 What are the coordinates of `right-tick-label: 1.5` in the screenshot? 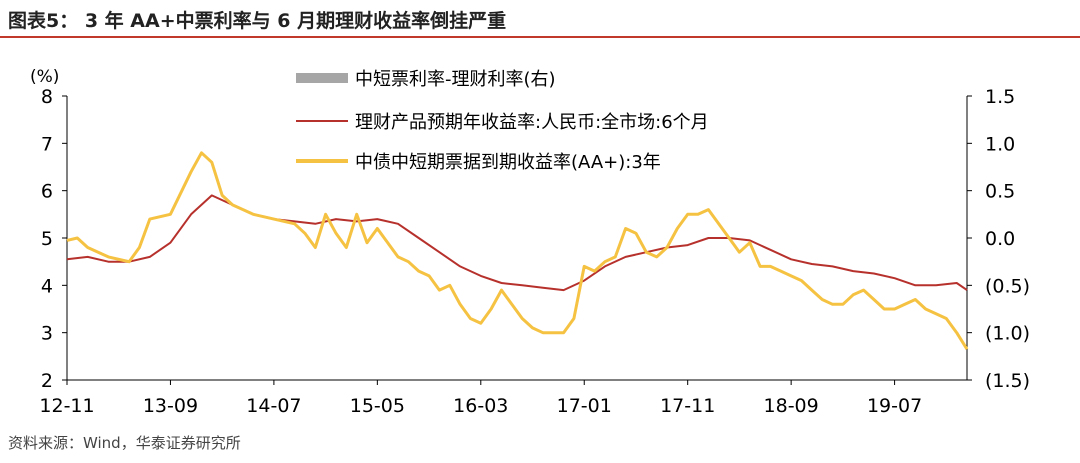 It's located at (1000, 97).